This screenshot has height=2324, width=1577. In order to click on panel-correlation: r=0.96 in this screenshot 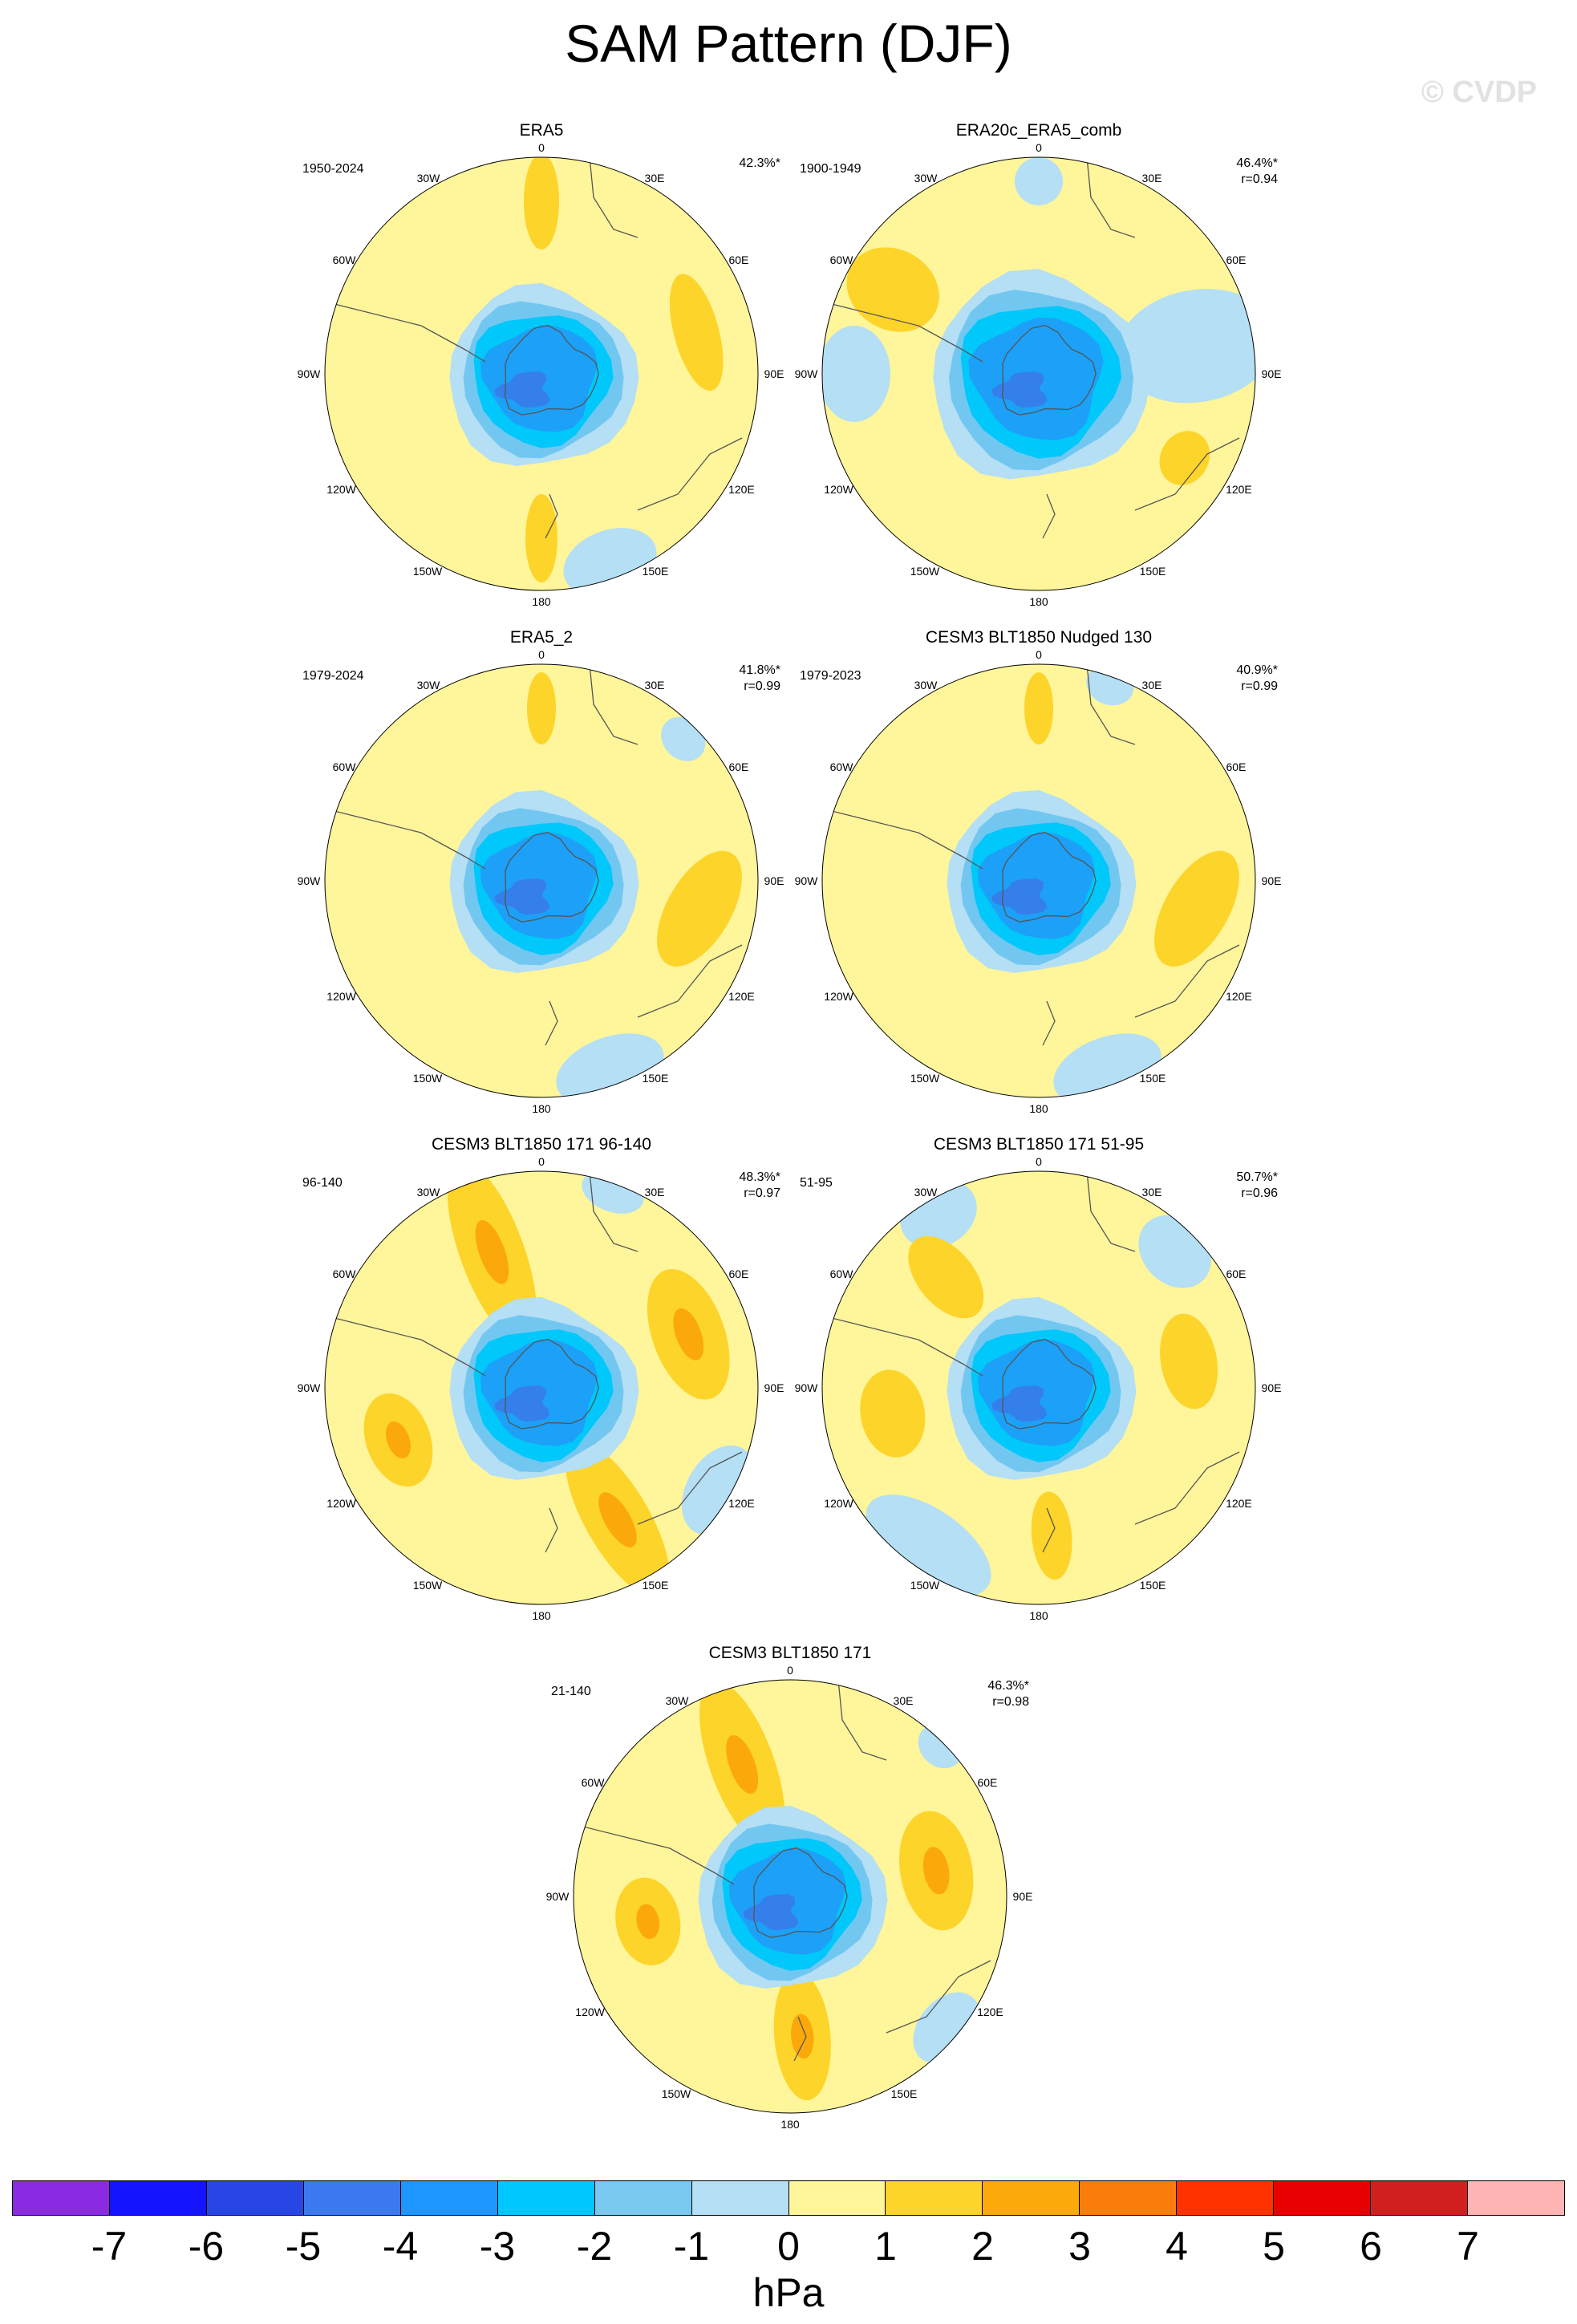, I will do `click(1259, 1193)`.